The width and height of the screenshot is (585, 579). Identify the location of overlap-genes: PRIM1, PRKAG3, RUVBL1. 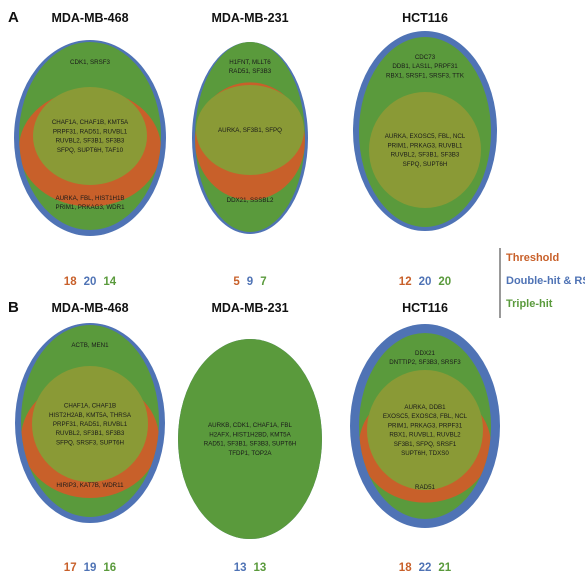
(426, 145).